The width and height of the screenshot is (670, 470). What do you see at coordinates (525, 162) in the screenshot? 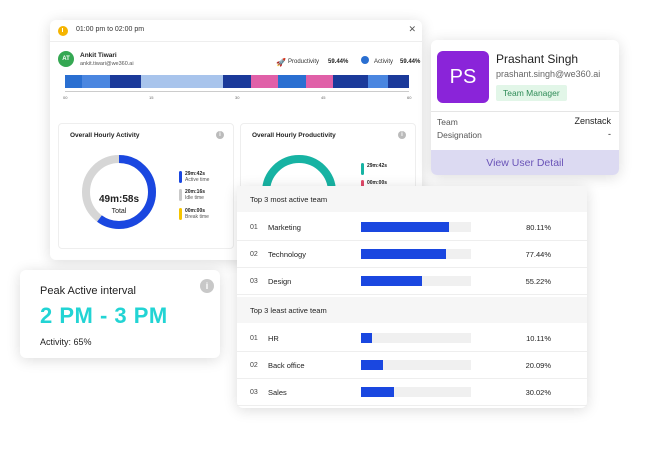
I see `view-user-detail-button: View User Detail` at bounding box center [525, 162].